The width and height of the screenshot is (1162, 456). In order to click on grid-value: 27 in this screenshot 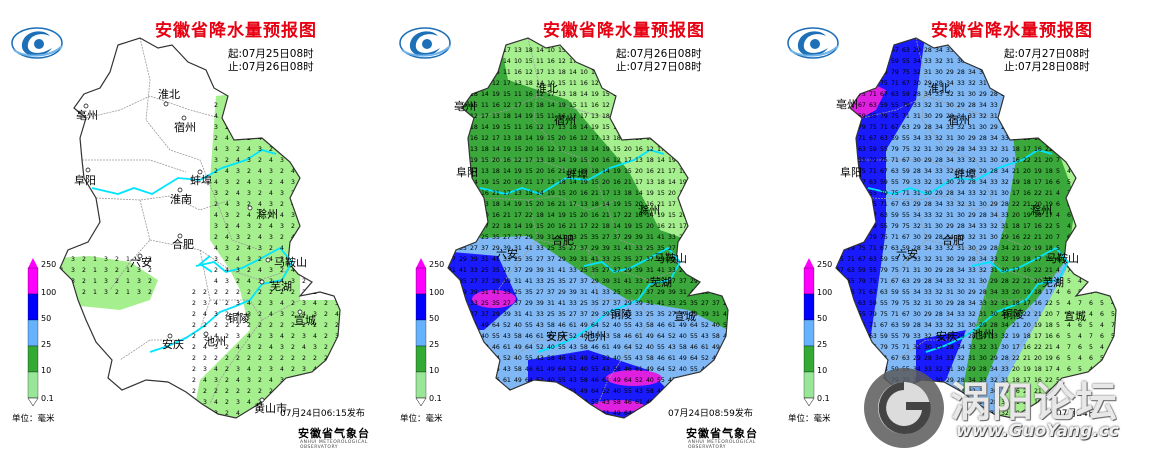, I will do `click(705, 237)`.